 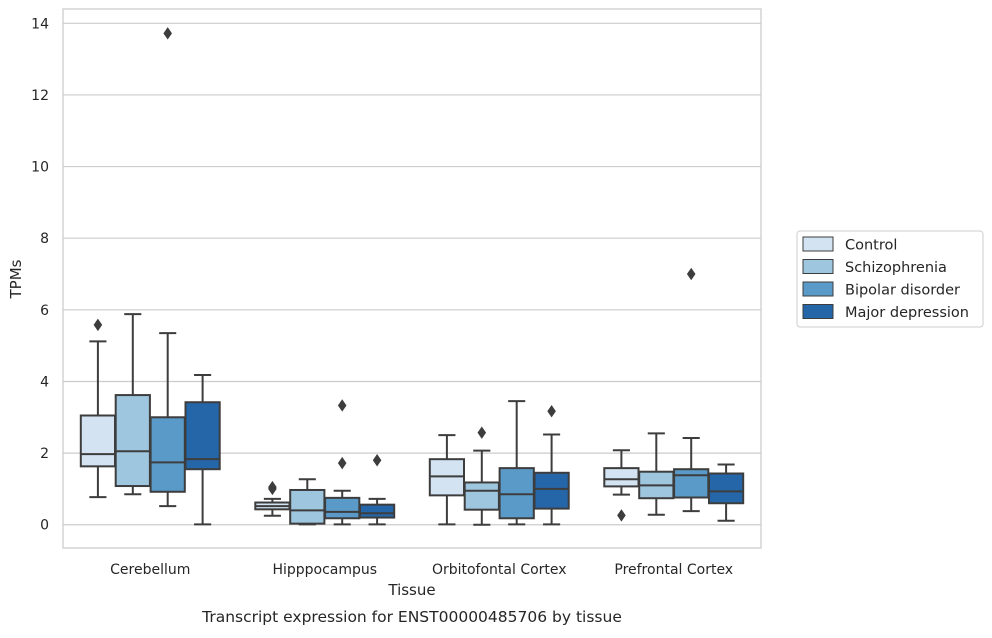 I want to click on x-tick-label: Cerebellum, so click(x=150, y=570).